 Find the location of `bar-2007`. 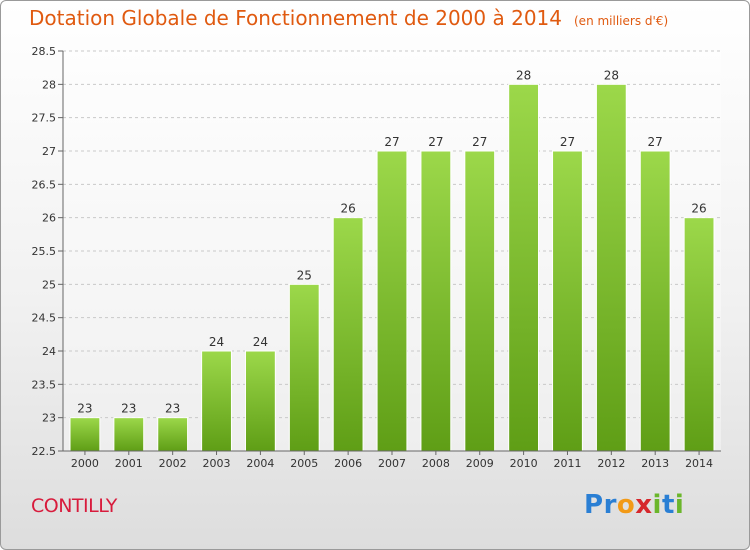

bar-2007 is located at coordinates (392, 301).